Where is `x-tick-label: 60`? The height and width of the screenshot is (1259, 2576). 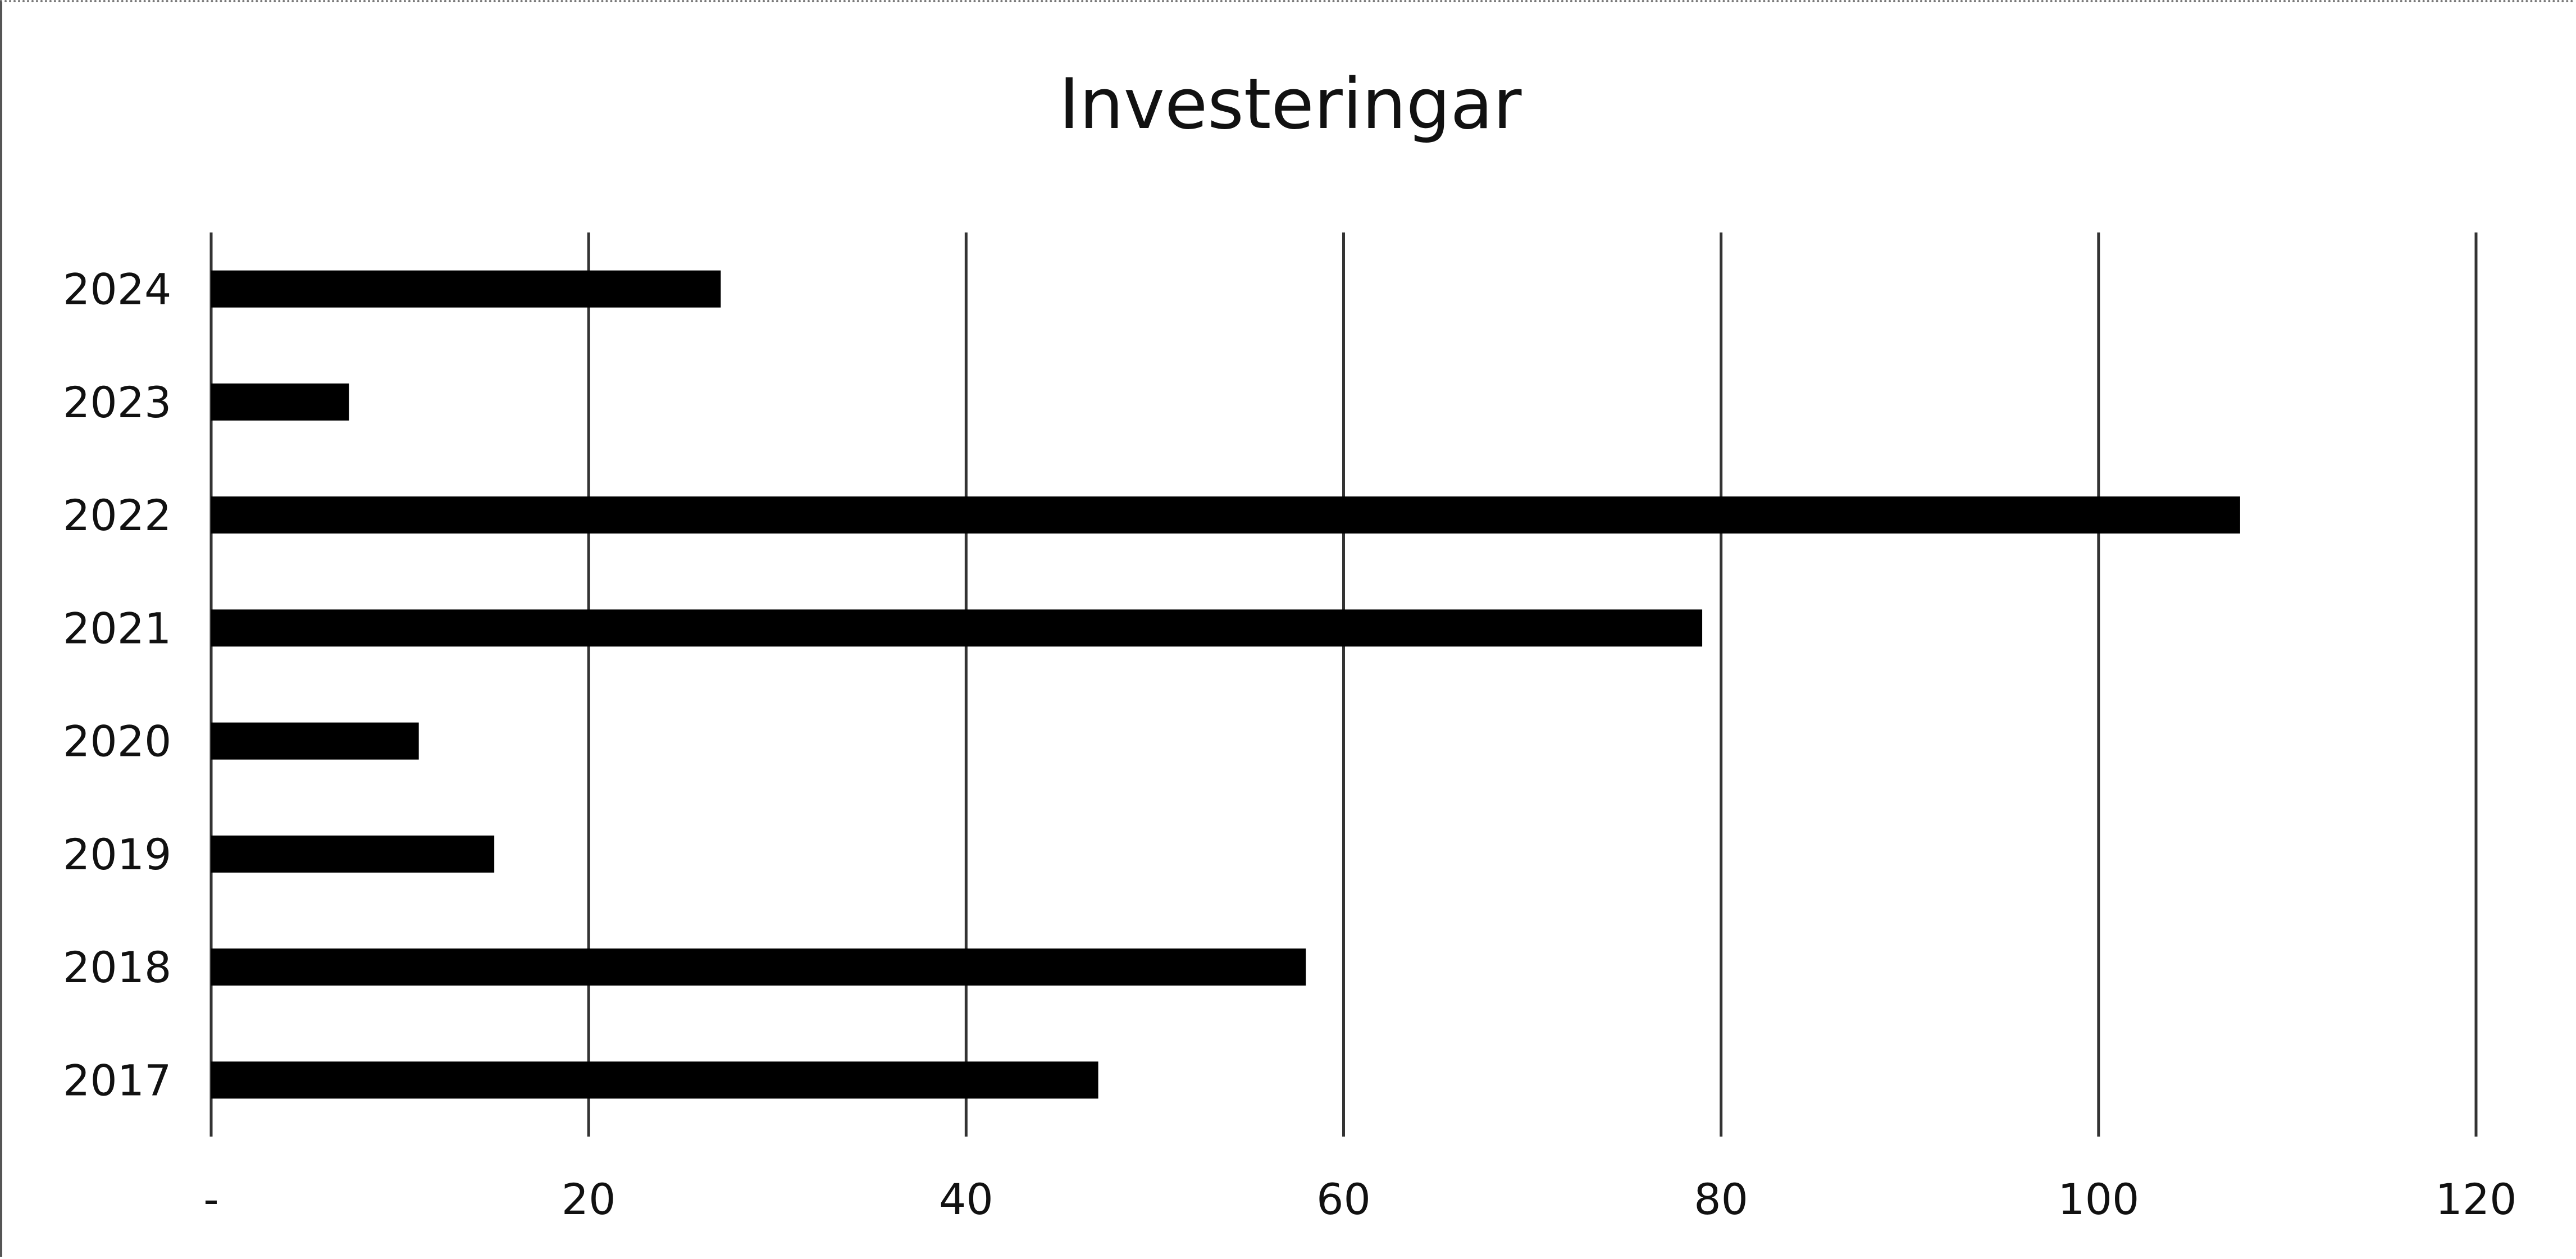
x-tick-label: 60 is located at coordinates (1343, 1199).